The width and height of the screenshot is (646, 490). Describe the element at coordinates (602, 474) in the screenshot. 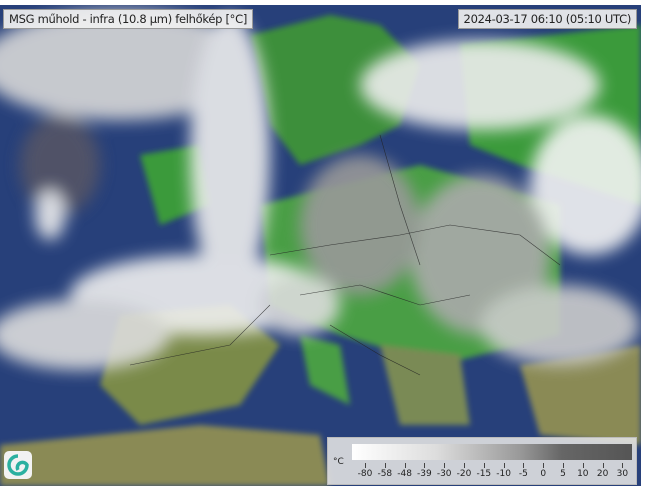

I see `legend-tick-label: 20` at that location.